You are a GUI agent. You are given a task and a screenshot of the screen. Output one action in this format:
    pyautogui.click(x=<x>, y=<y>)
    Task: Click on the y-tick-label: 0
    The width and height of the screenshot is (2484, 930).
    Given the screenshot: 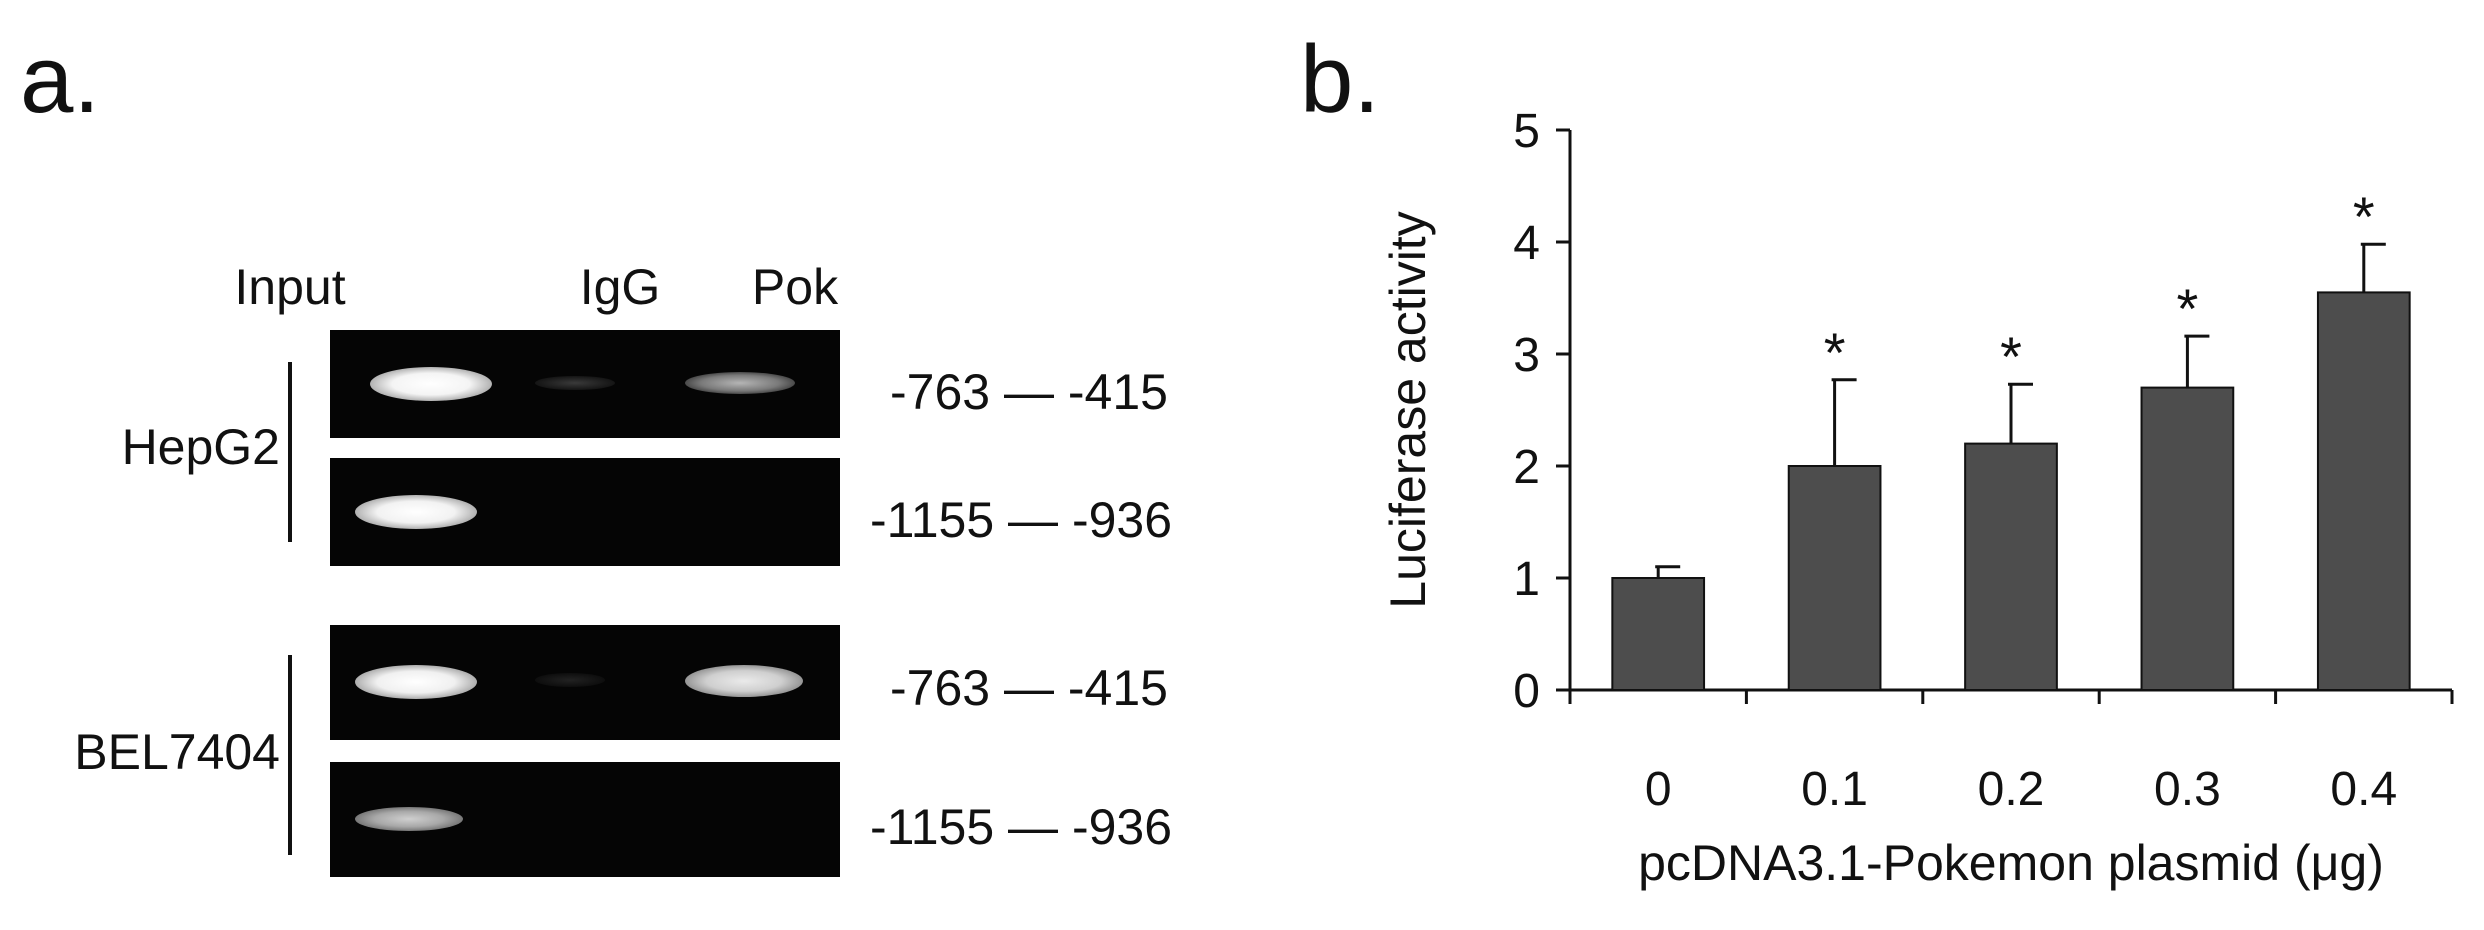 What is the action you would take?
    pyautogui.click(x=1526, y=691)
    